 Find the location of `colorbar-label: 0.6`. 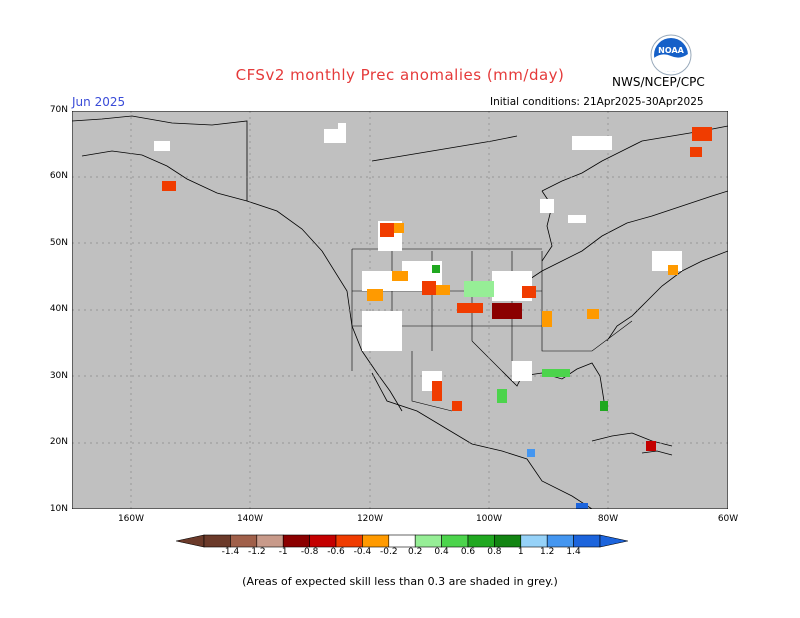

colorbar-label: 0.6 is located at coordinates (468, 552).